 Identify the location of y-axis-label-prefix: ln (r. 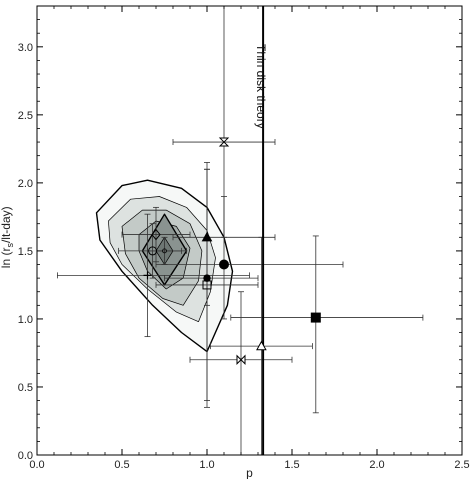
(6, 258).